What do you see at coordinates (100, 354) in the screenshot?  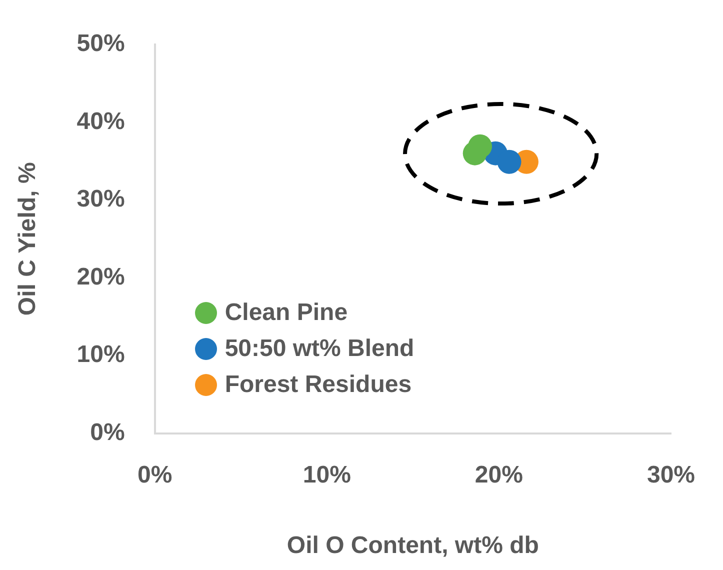 I see `y-tick-label: 10%` at bounding box center [100, 354].